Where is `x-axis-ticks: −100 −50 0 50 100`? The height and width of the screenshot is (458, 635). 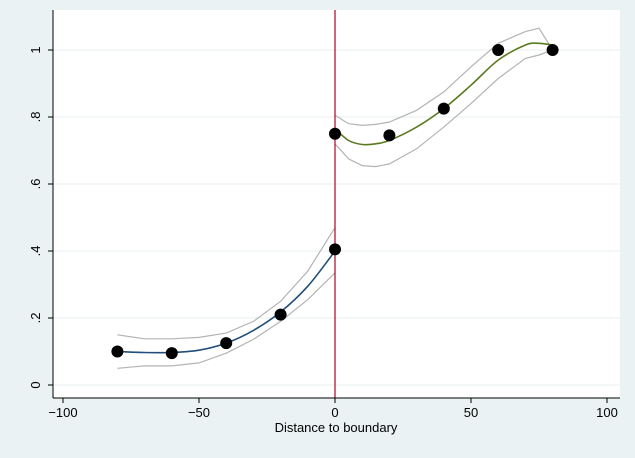 x-axis-ticks: −100 −50 0 50 100 is located at coordinates (333, 409).